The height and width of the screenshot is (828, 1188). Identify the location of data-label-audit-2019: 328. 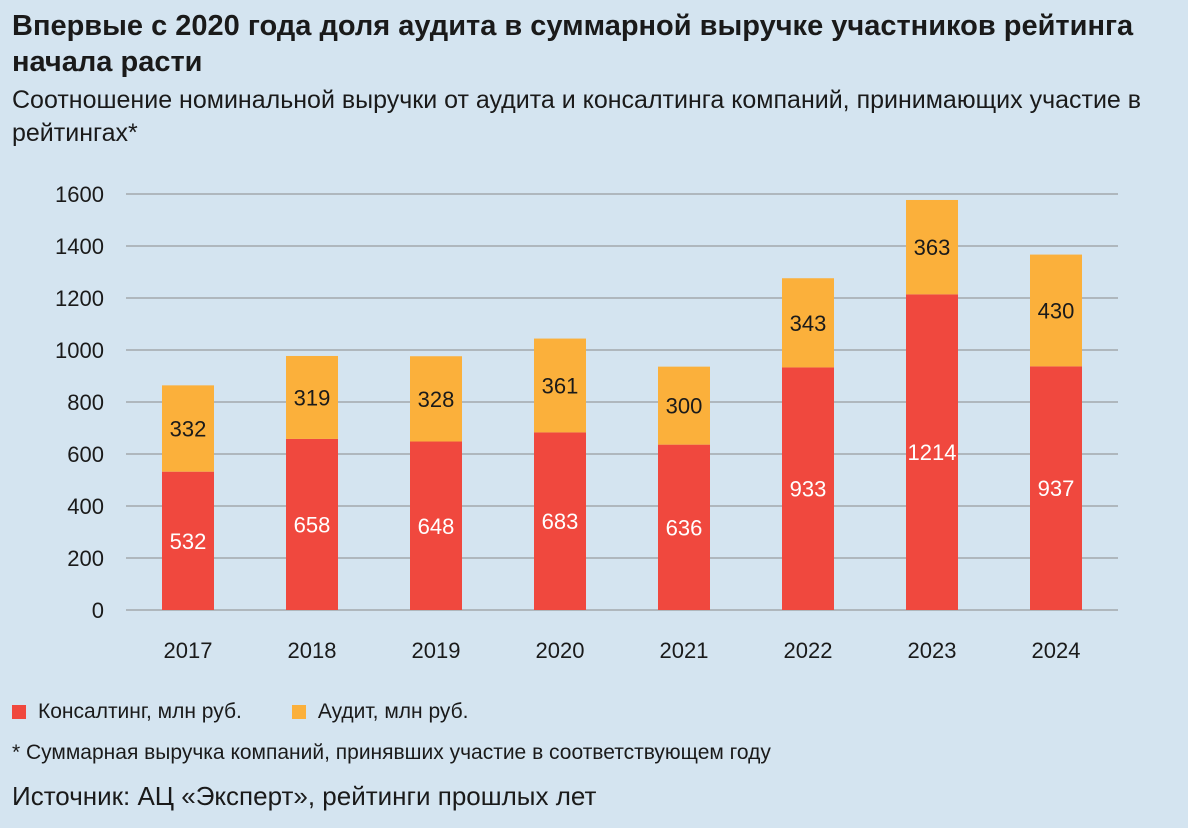
(436, 399).